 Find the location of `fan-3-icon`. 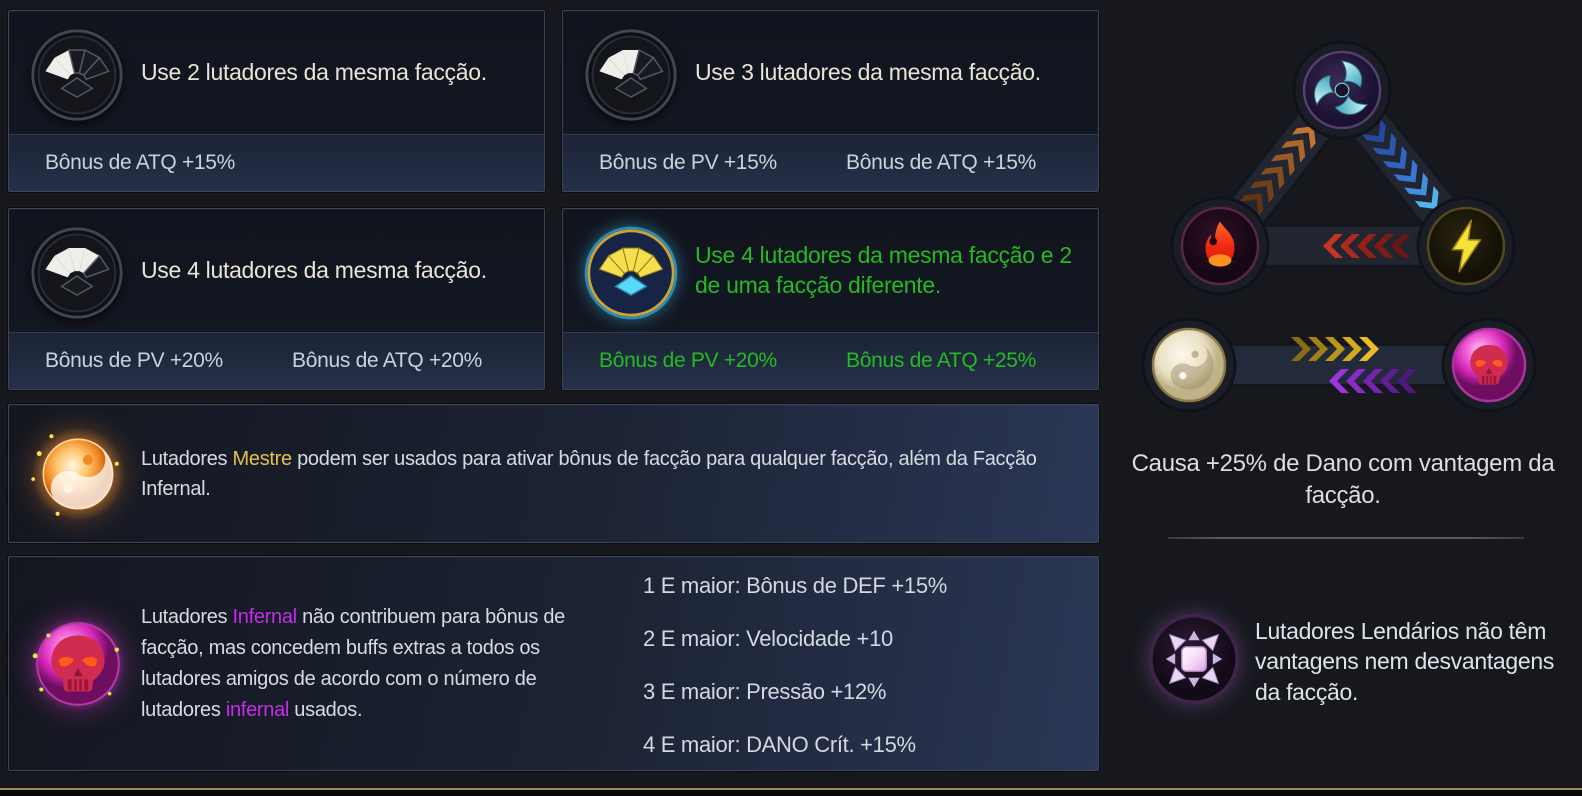

fan-3-icon is located at coordinates (631, 75).